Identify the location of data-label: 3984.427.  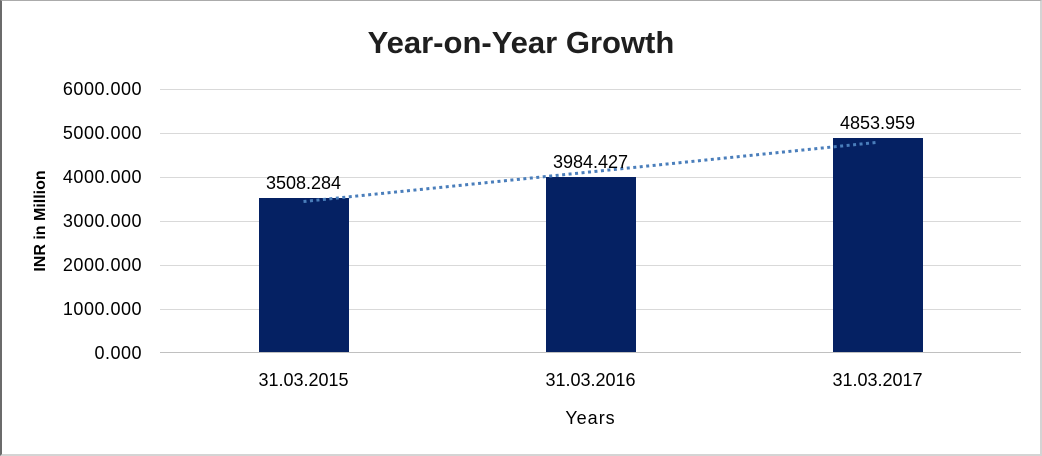
(590, 161).